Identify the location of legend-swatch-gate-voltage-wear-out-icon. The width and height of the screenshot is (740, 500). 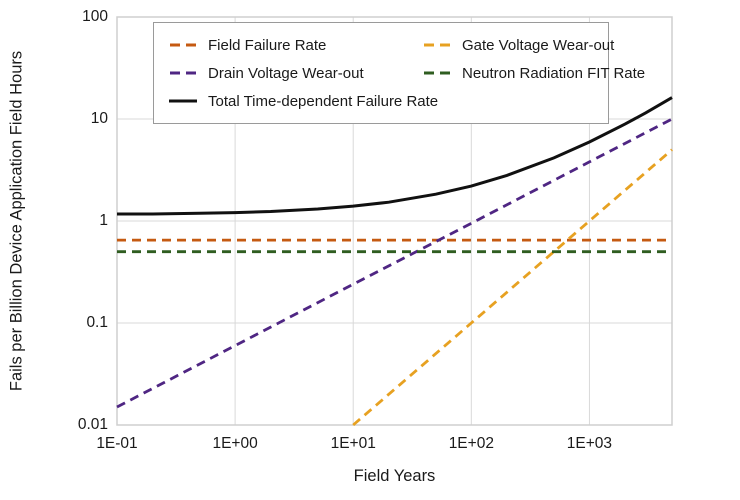
(437, 45).